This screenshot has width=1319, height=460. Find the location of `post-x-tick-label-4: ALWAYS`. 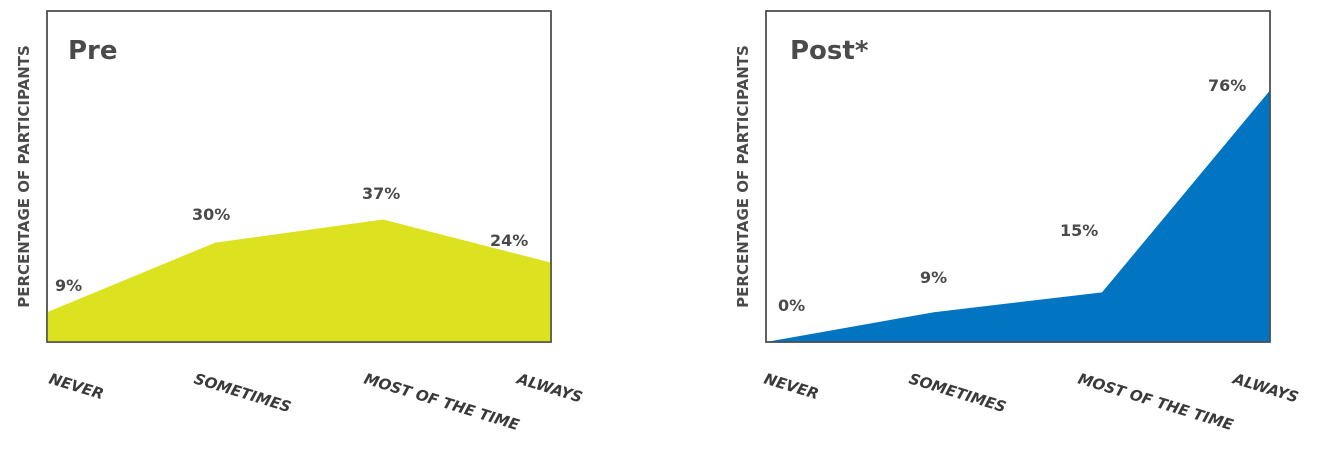

post-x-tick-label-4: ALWAYS is located at coordinates (1265, 387).